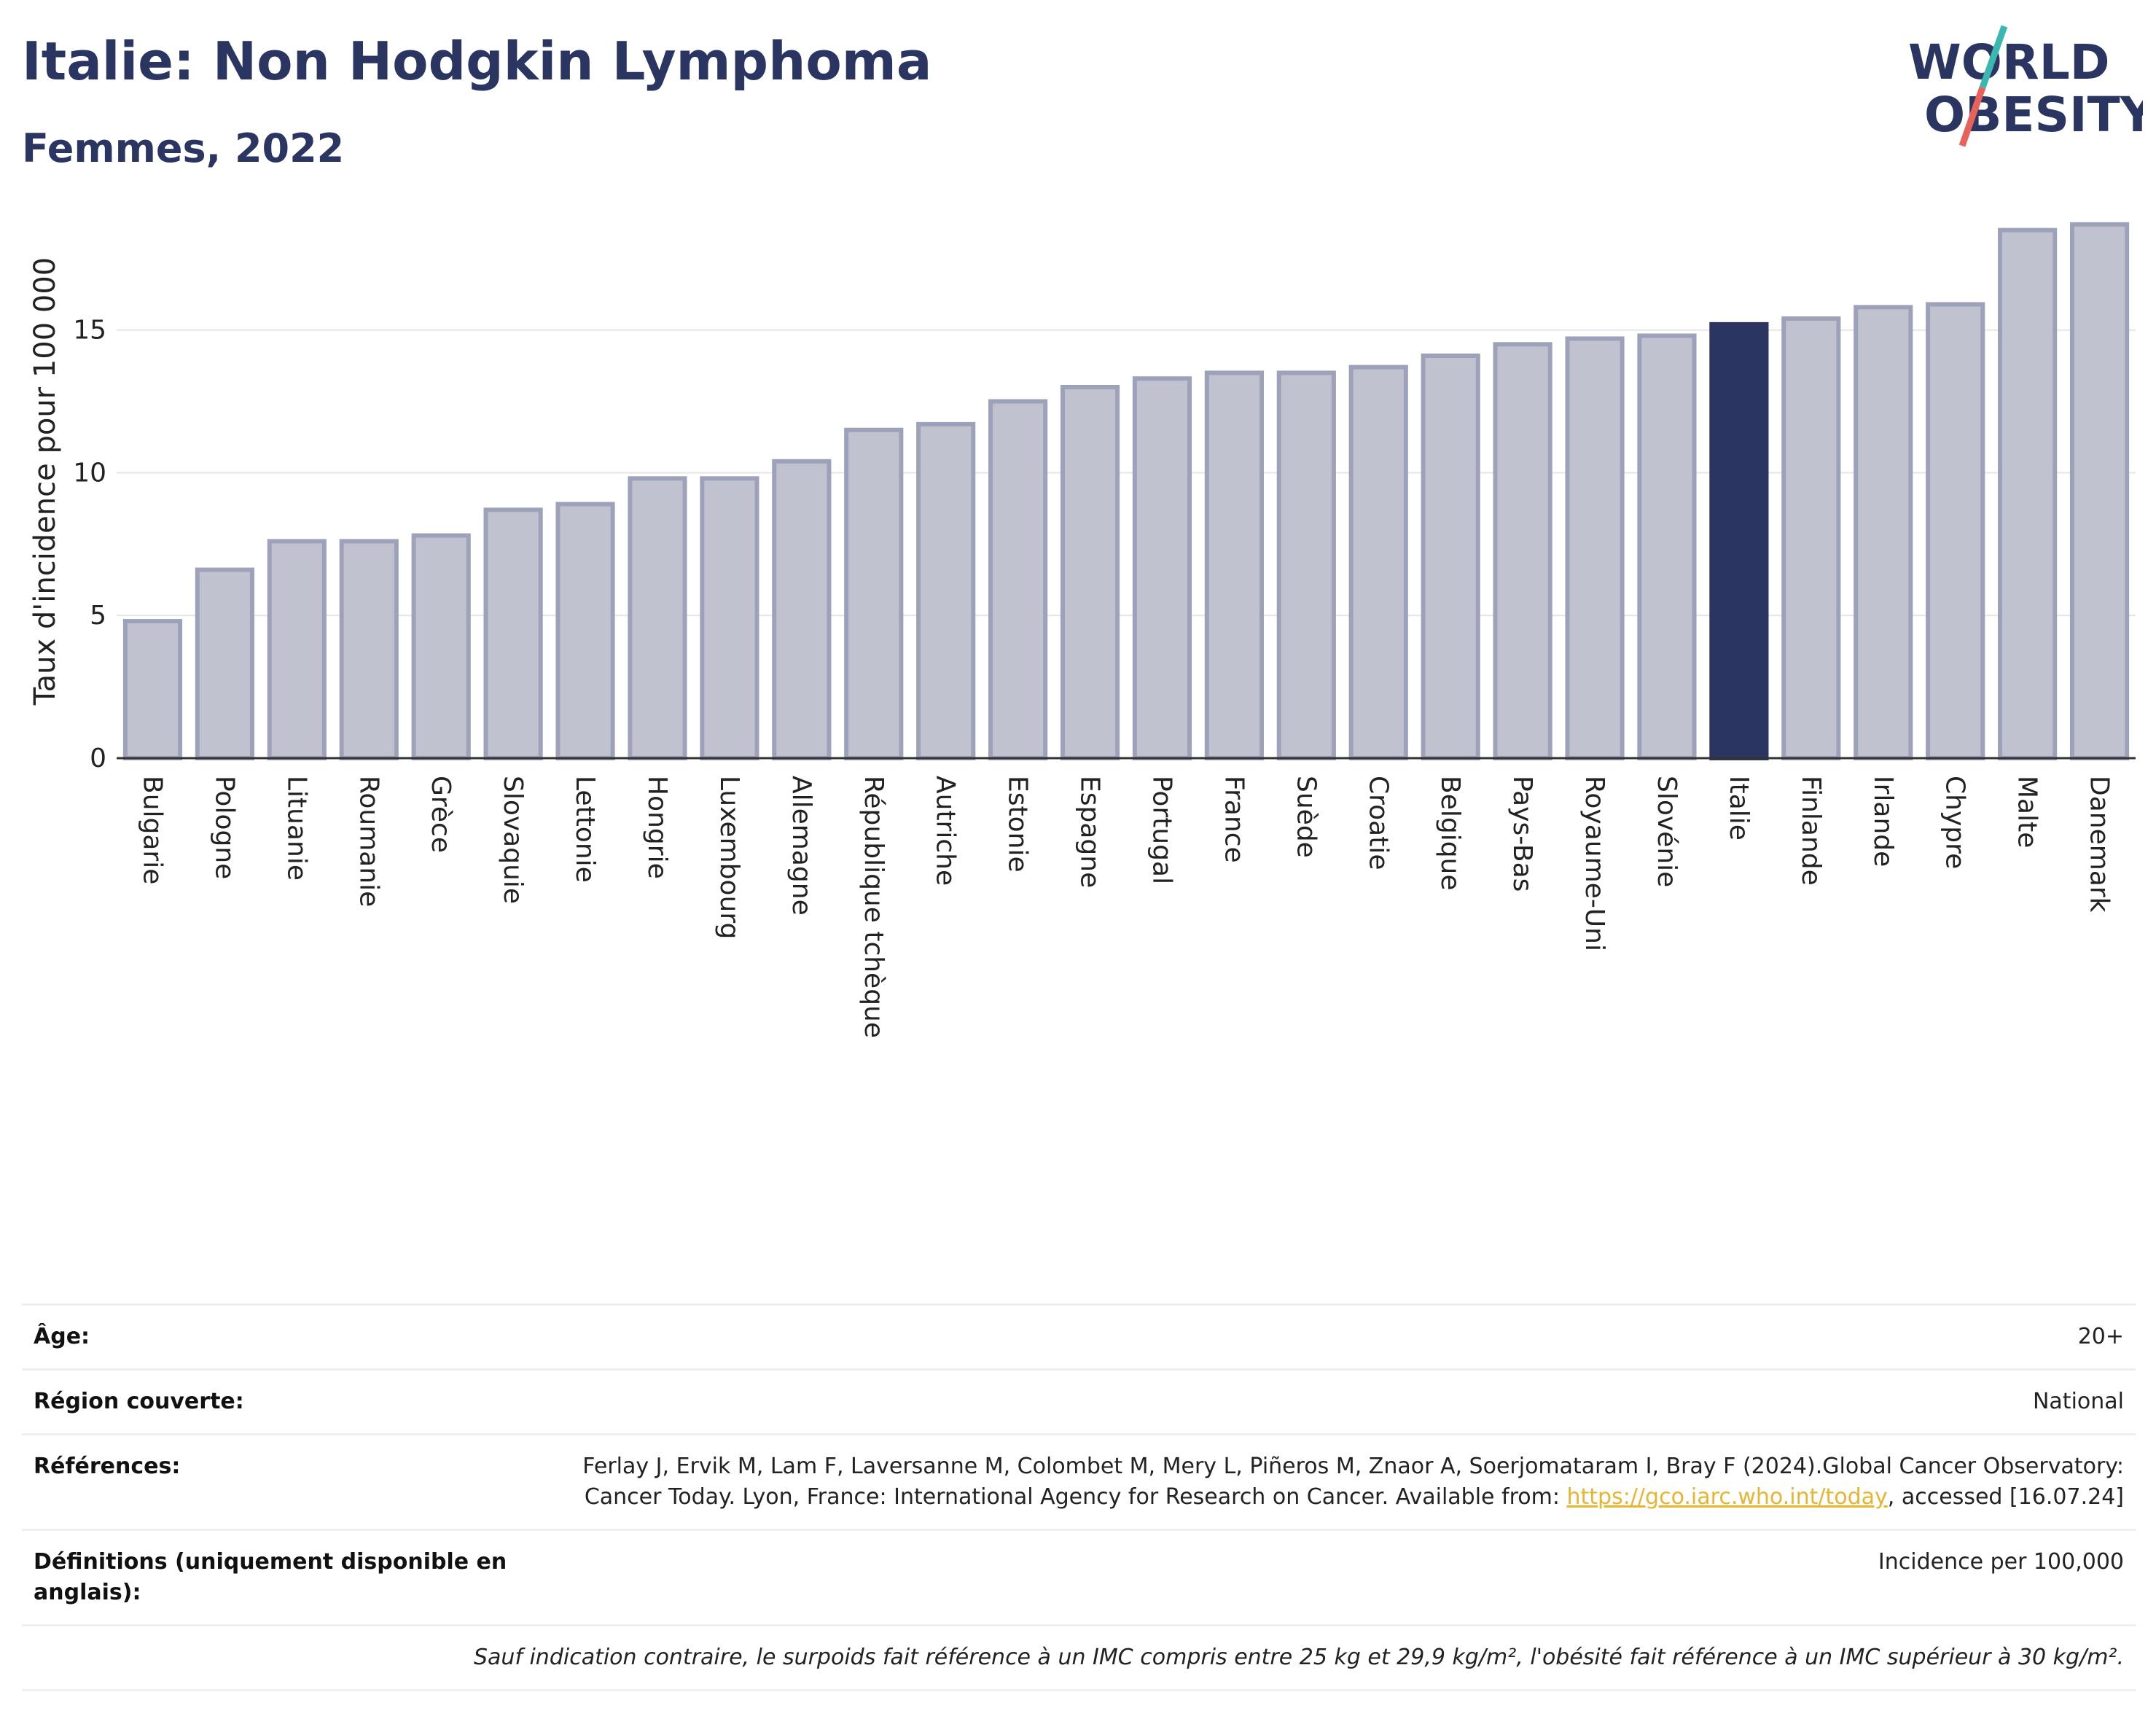  Describe the element at coordinates (1090, 832) in the screenshot. I see `x-tick-label: Espagne` at that location.